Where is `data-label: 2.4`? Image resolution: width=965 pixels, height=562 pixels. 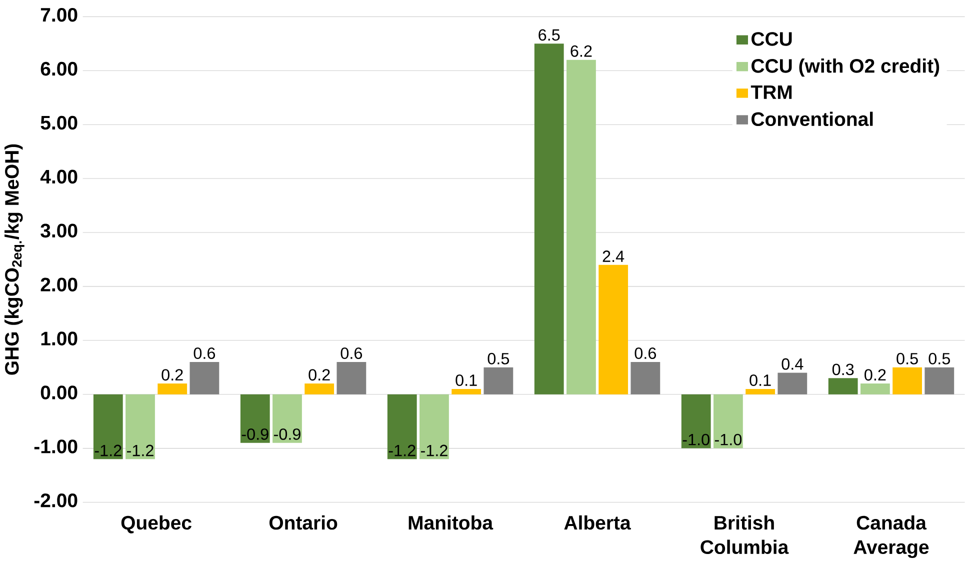 data-label: 2.4 is located at coordinates (613, 256).